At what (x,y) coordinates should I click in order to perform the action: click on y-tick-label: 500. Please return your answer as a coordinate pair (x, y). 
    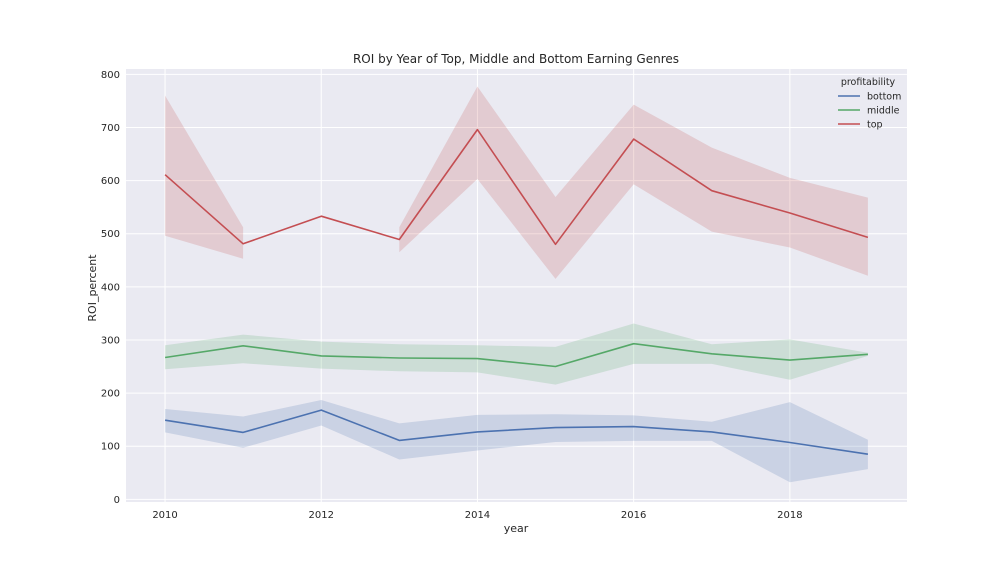
    Looking at the image, I should click on (110, 234).